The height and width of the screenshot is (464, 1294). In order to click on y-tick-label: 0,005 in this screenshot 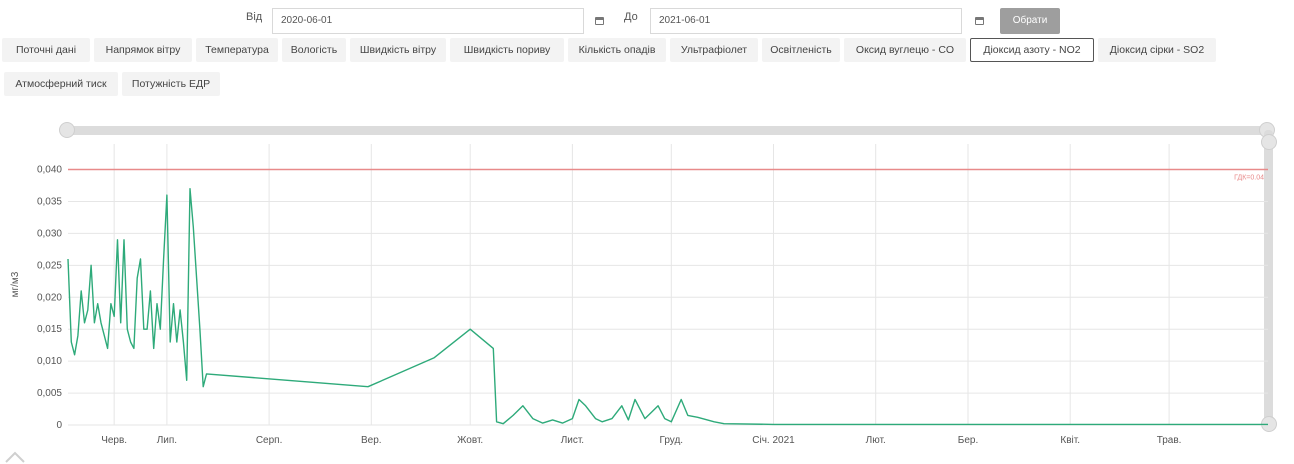, I will do `click(49, 393)`.